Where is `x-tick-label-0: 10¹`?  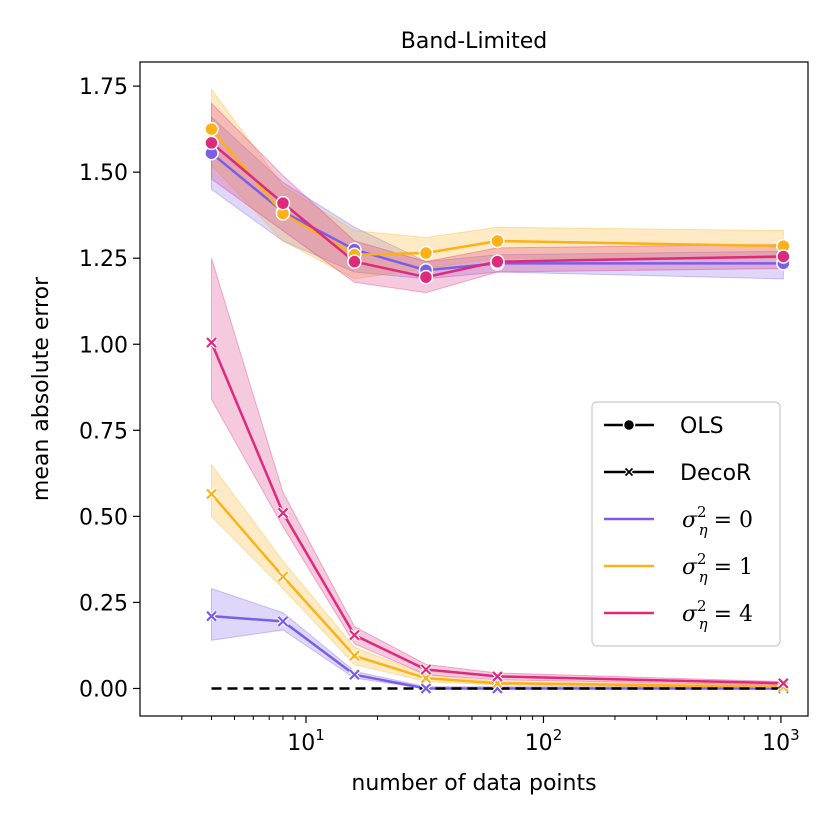
x-tick-label-0: 10¹ is located at coordinates (306, 741).